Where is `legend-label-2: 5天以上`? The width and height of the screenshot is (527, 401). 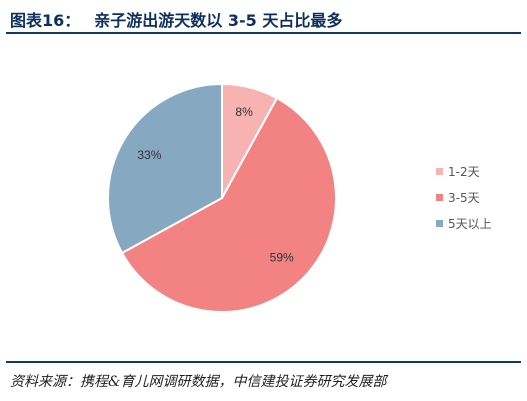
legend-label-2: 5天以上 is located at coordinates (470, 224).